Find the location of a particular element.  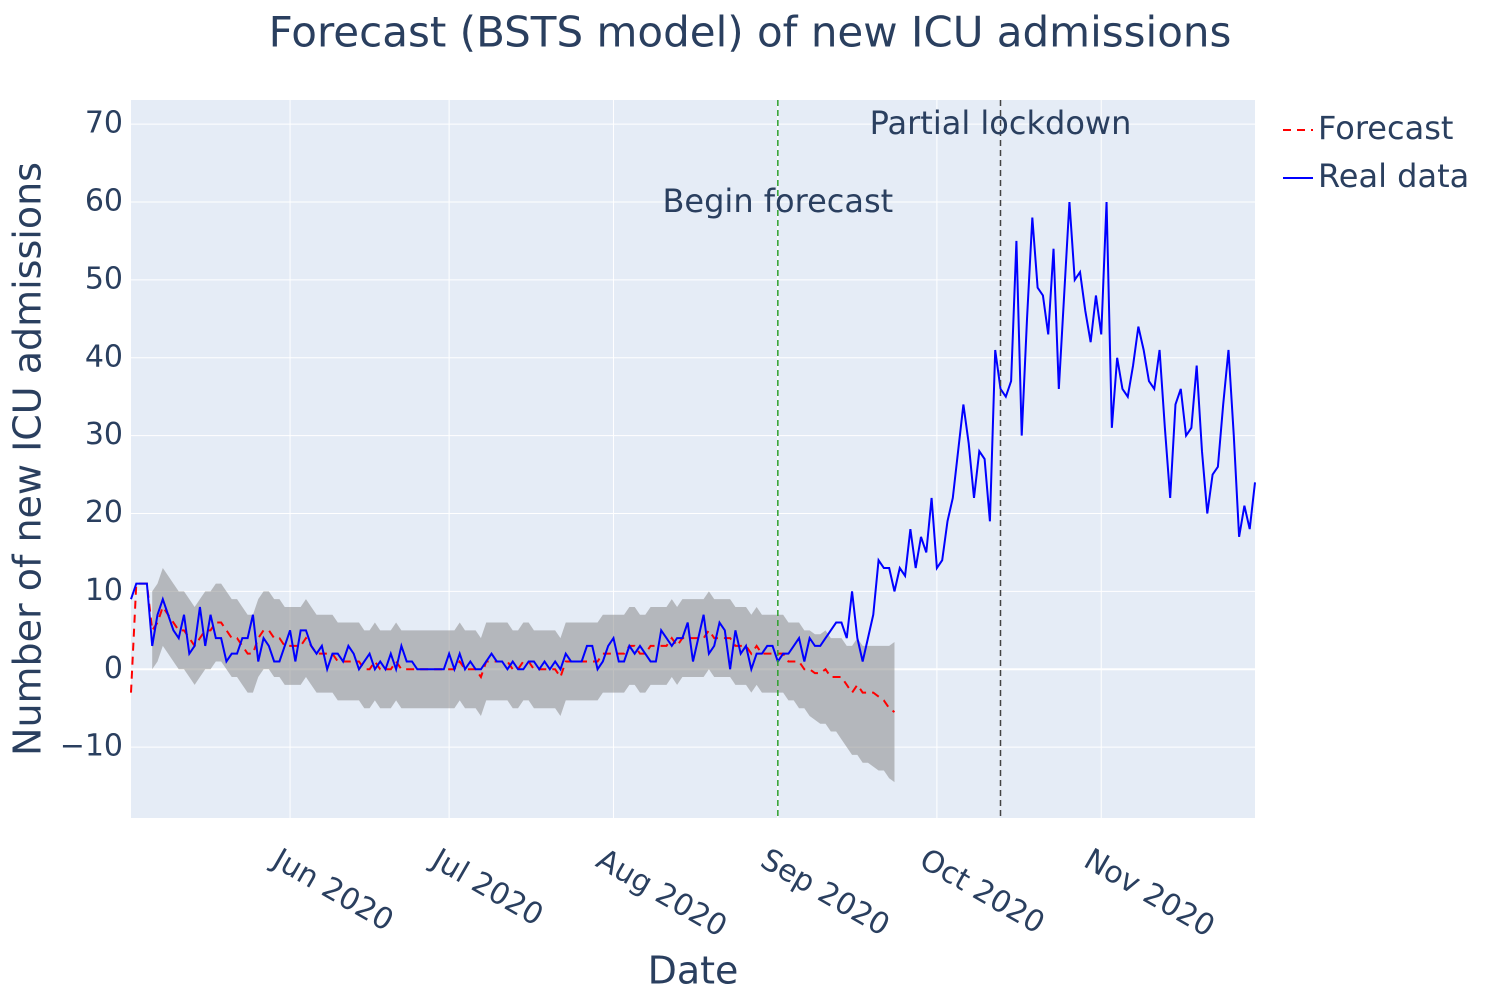

x-tick-label: Sep 2020 is located at coordinates (825, 893).